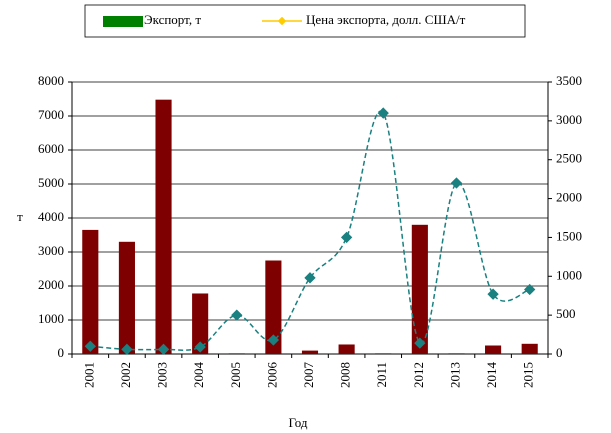 Image resolution: width=611 pixels, height=433 pixels. I want to click on y2-tick-label: 1000, so click(569, 274).